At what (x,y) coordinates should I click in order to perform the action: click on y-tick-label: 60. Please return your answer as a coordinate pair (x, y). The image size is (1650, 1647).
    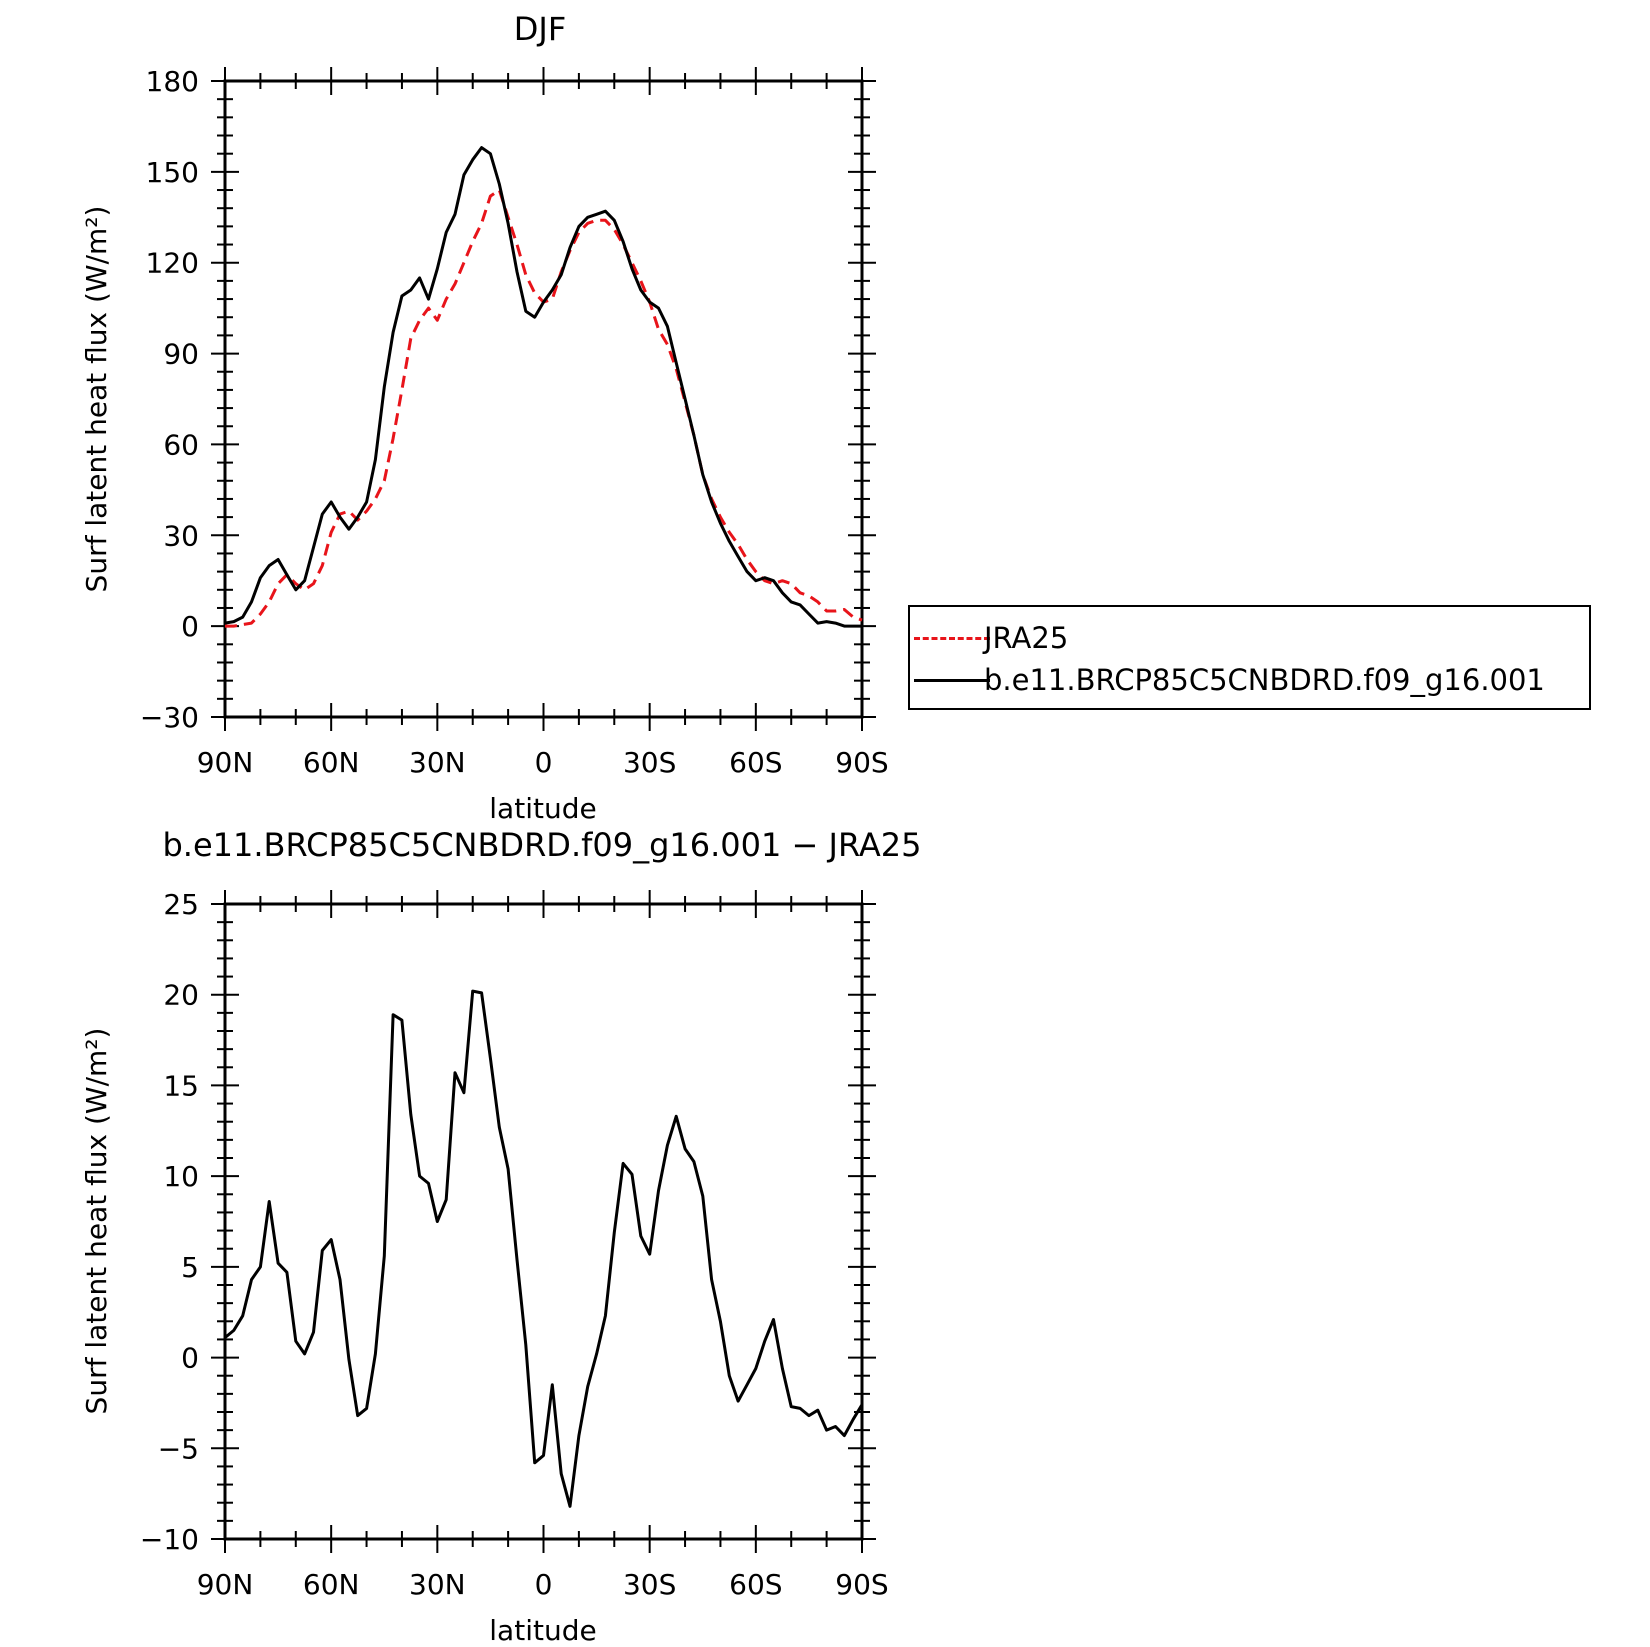
    Looking at the image, I should click on (181, 444).